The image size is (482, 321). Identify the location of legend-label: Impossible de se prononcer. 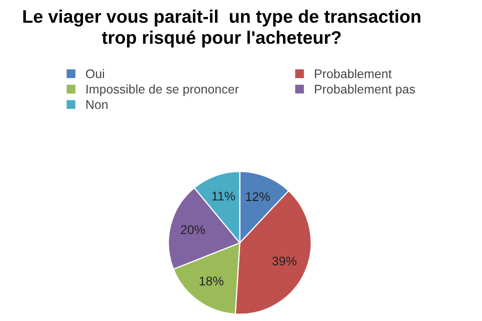
(162, 90).